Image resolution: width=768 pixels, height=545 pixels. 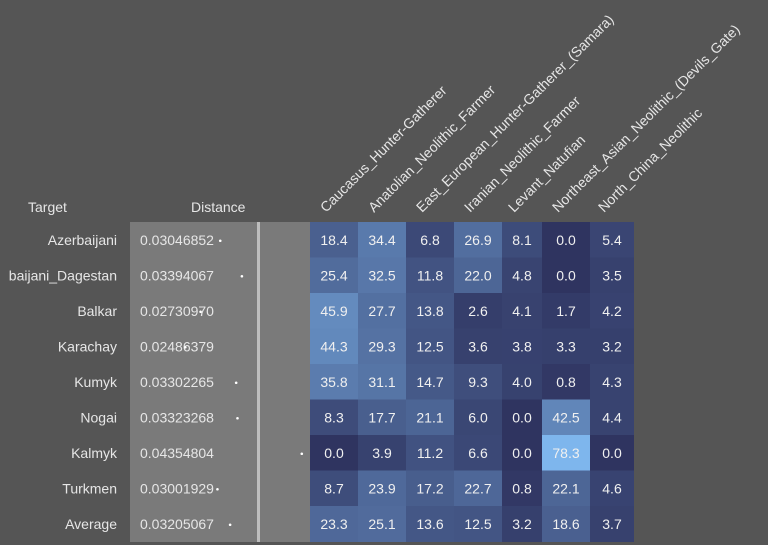 I want to click on heatmap-cell-label: 11.8, so click(x=430, y=275).